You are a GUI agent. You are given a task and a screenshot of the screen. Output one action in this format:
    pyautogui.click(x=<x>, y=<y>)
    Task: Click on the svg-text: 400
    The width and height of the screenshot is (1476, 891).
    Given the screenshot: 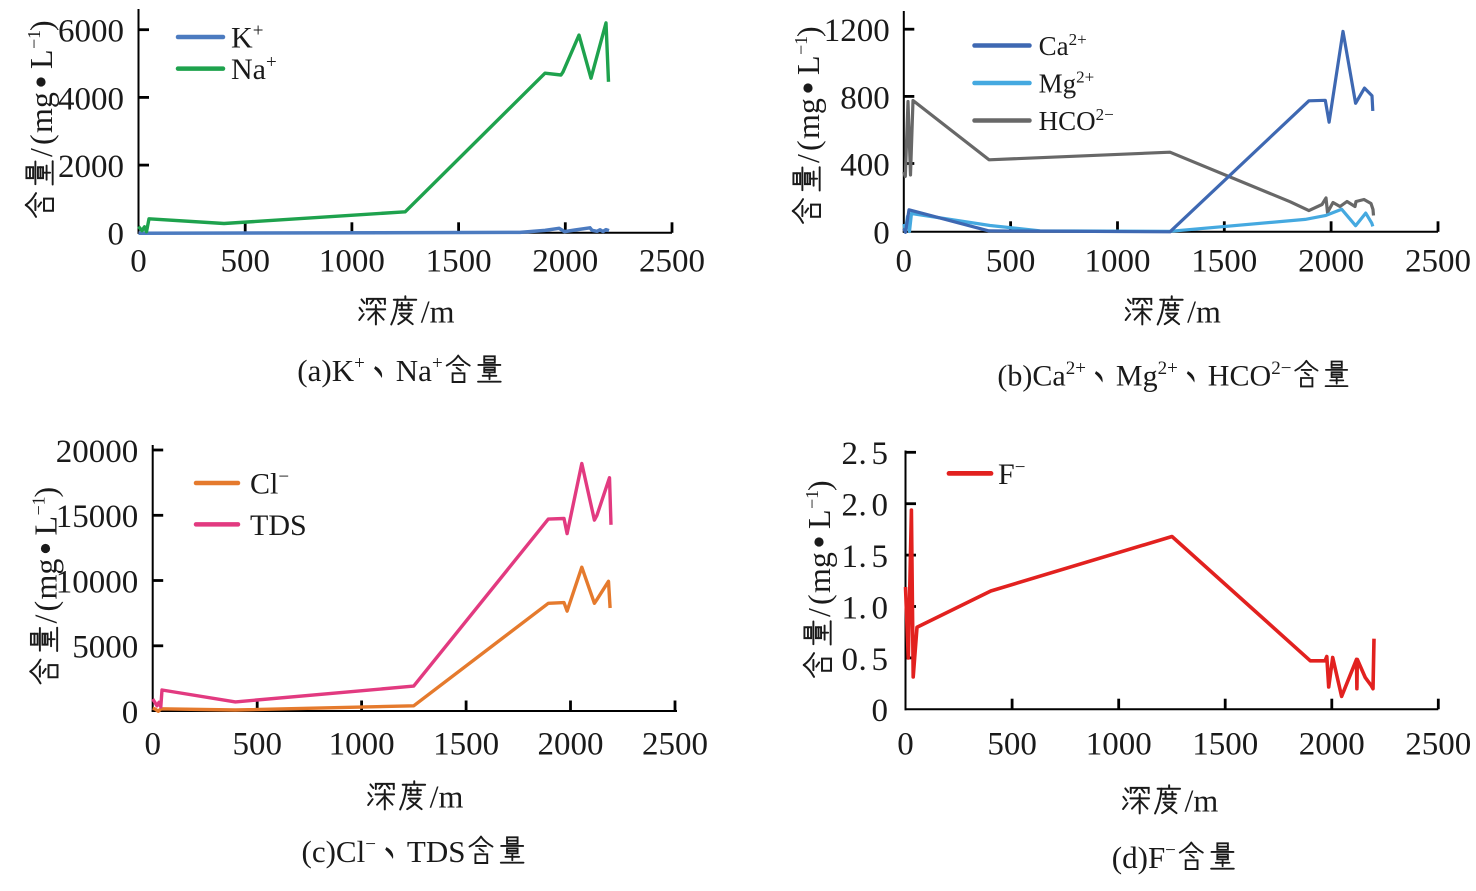 What is the action you would take?
    pyautogui.click(x=865, y=165)
    